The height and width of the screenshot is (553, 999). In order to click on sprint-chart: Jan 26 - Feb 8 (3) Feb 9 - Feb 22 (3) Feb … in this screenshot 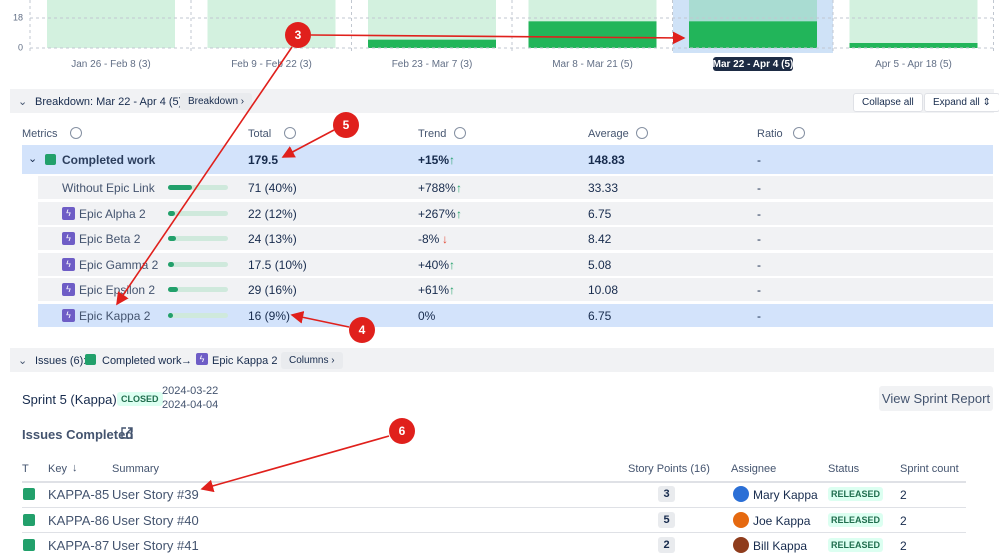, I will do `click(503, 35)`.